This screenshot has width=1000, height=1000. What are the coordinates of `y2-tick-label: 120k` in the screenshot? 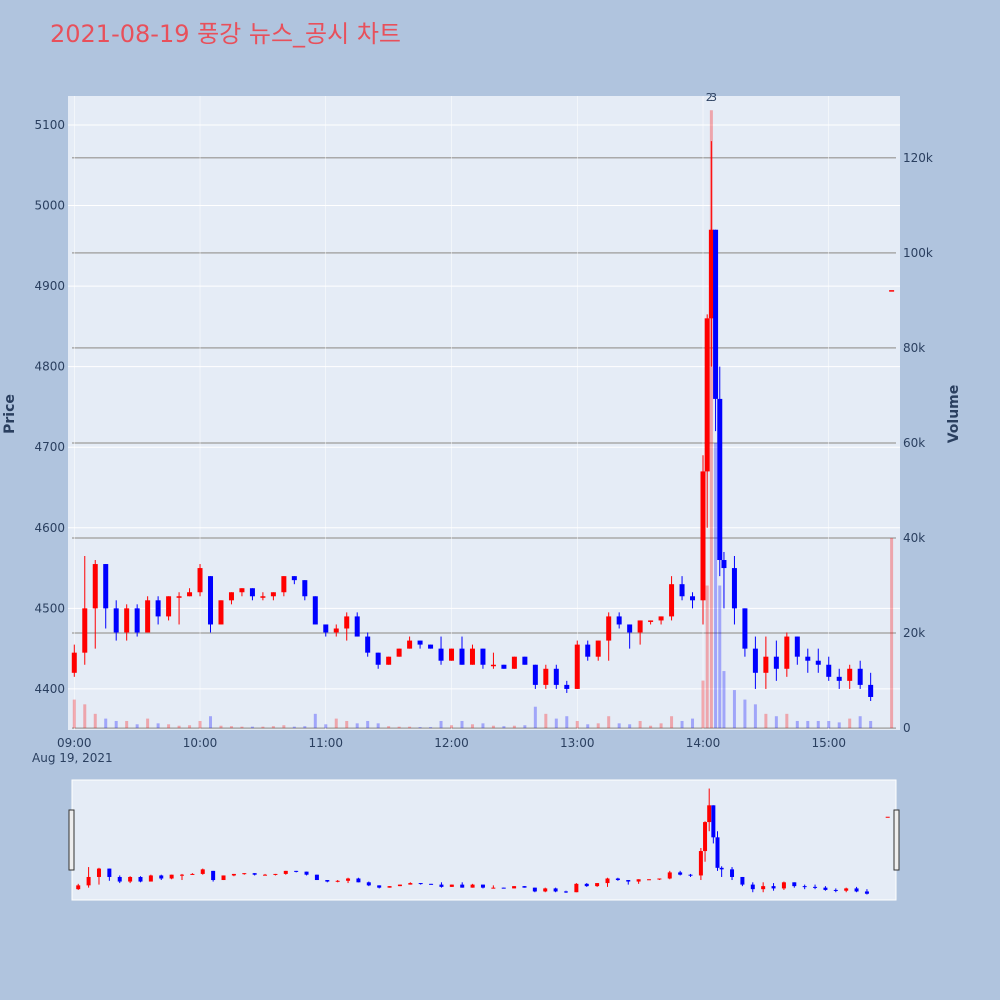 It's located at (918, 158).